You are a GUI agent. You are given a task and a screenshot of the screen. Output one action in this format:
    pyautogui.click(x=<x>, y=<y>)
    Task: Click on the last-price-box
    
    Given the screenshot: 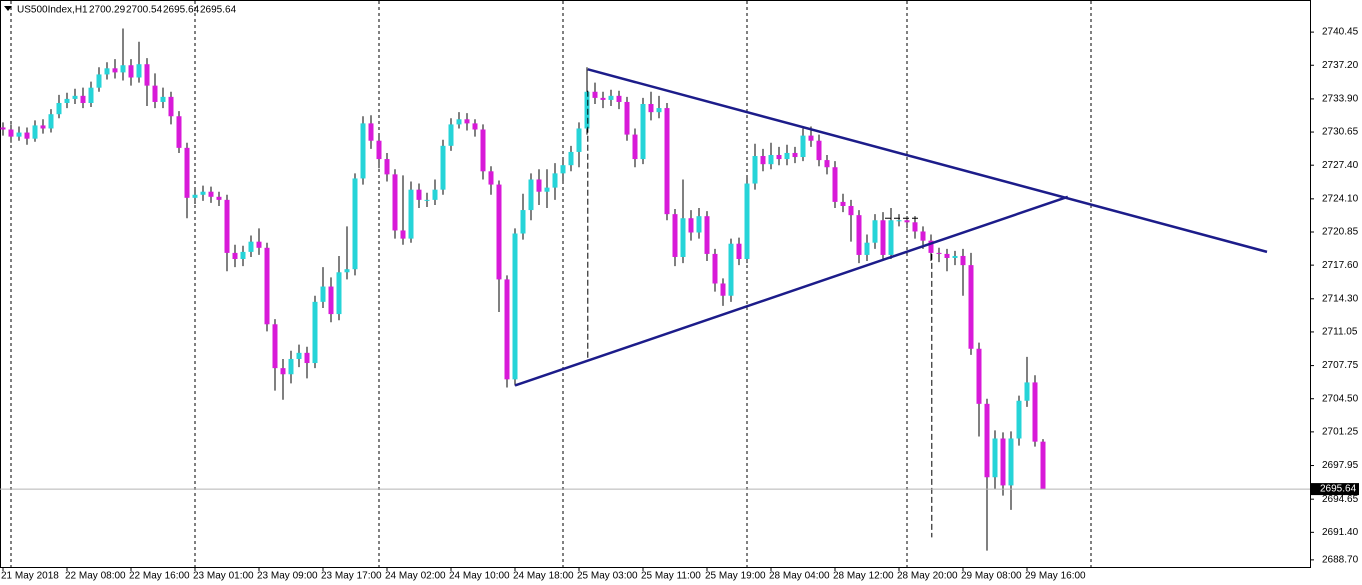 What is the action you would take?
    pyautogui.click(x=1335, y=489)
    